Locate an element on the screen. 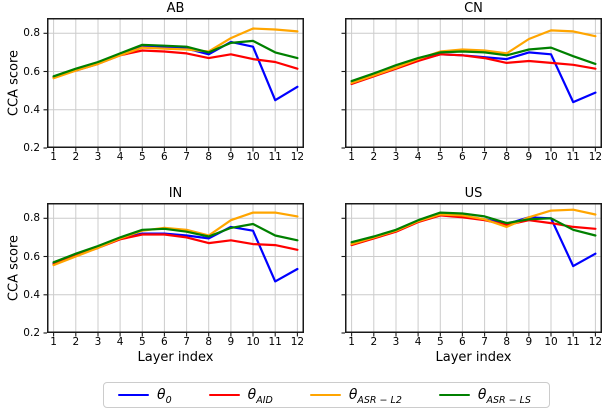 This screenshot has height=414, width=616. subplot-title-cn: CN is located at coordinates (473, 8).